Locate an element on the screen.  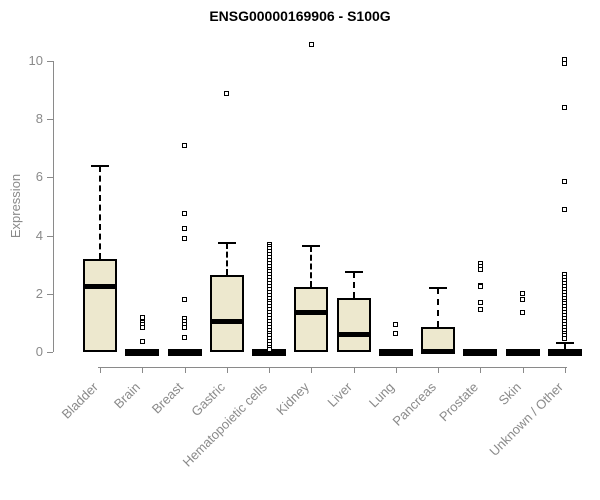
x-axis-line is located at coordinates (332, 367).